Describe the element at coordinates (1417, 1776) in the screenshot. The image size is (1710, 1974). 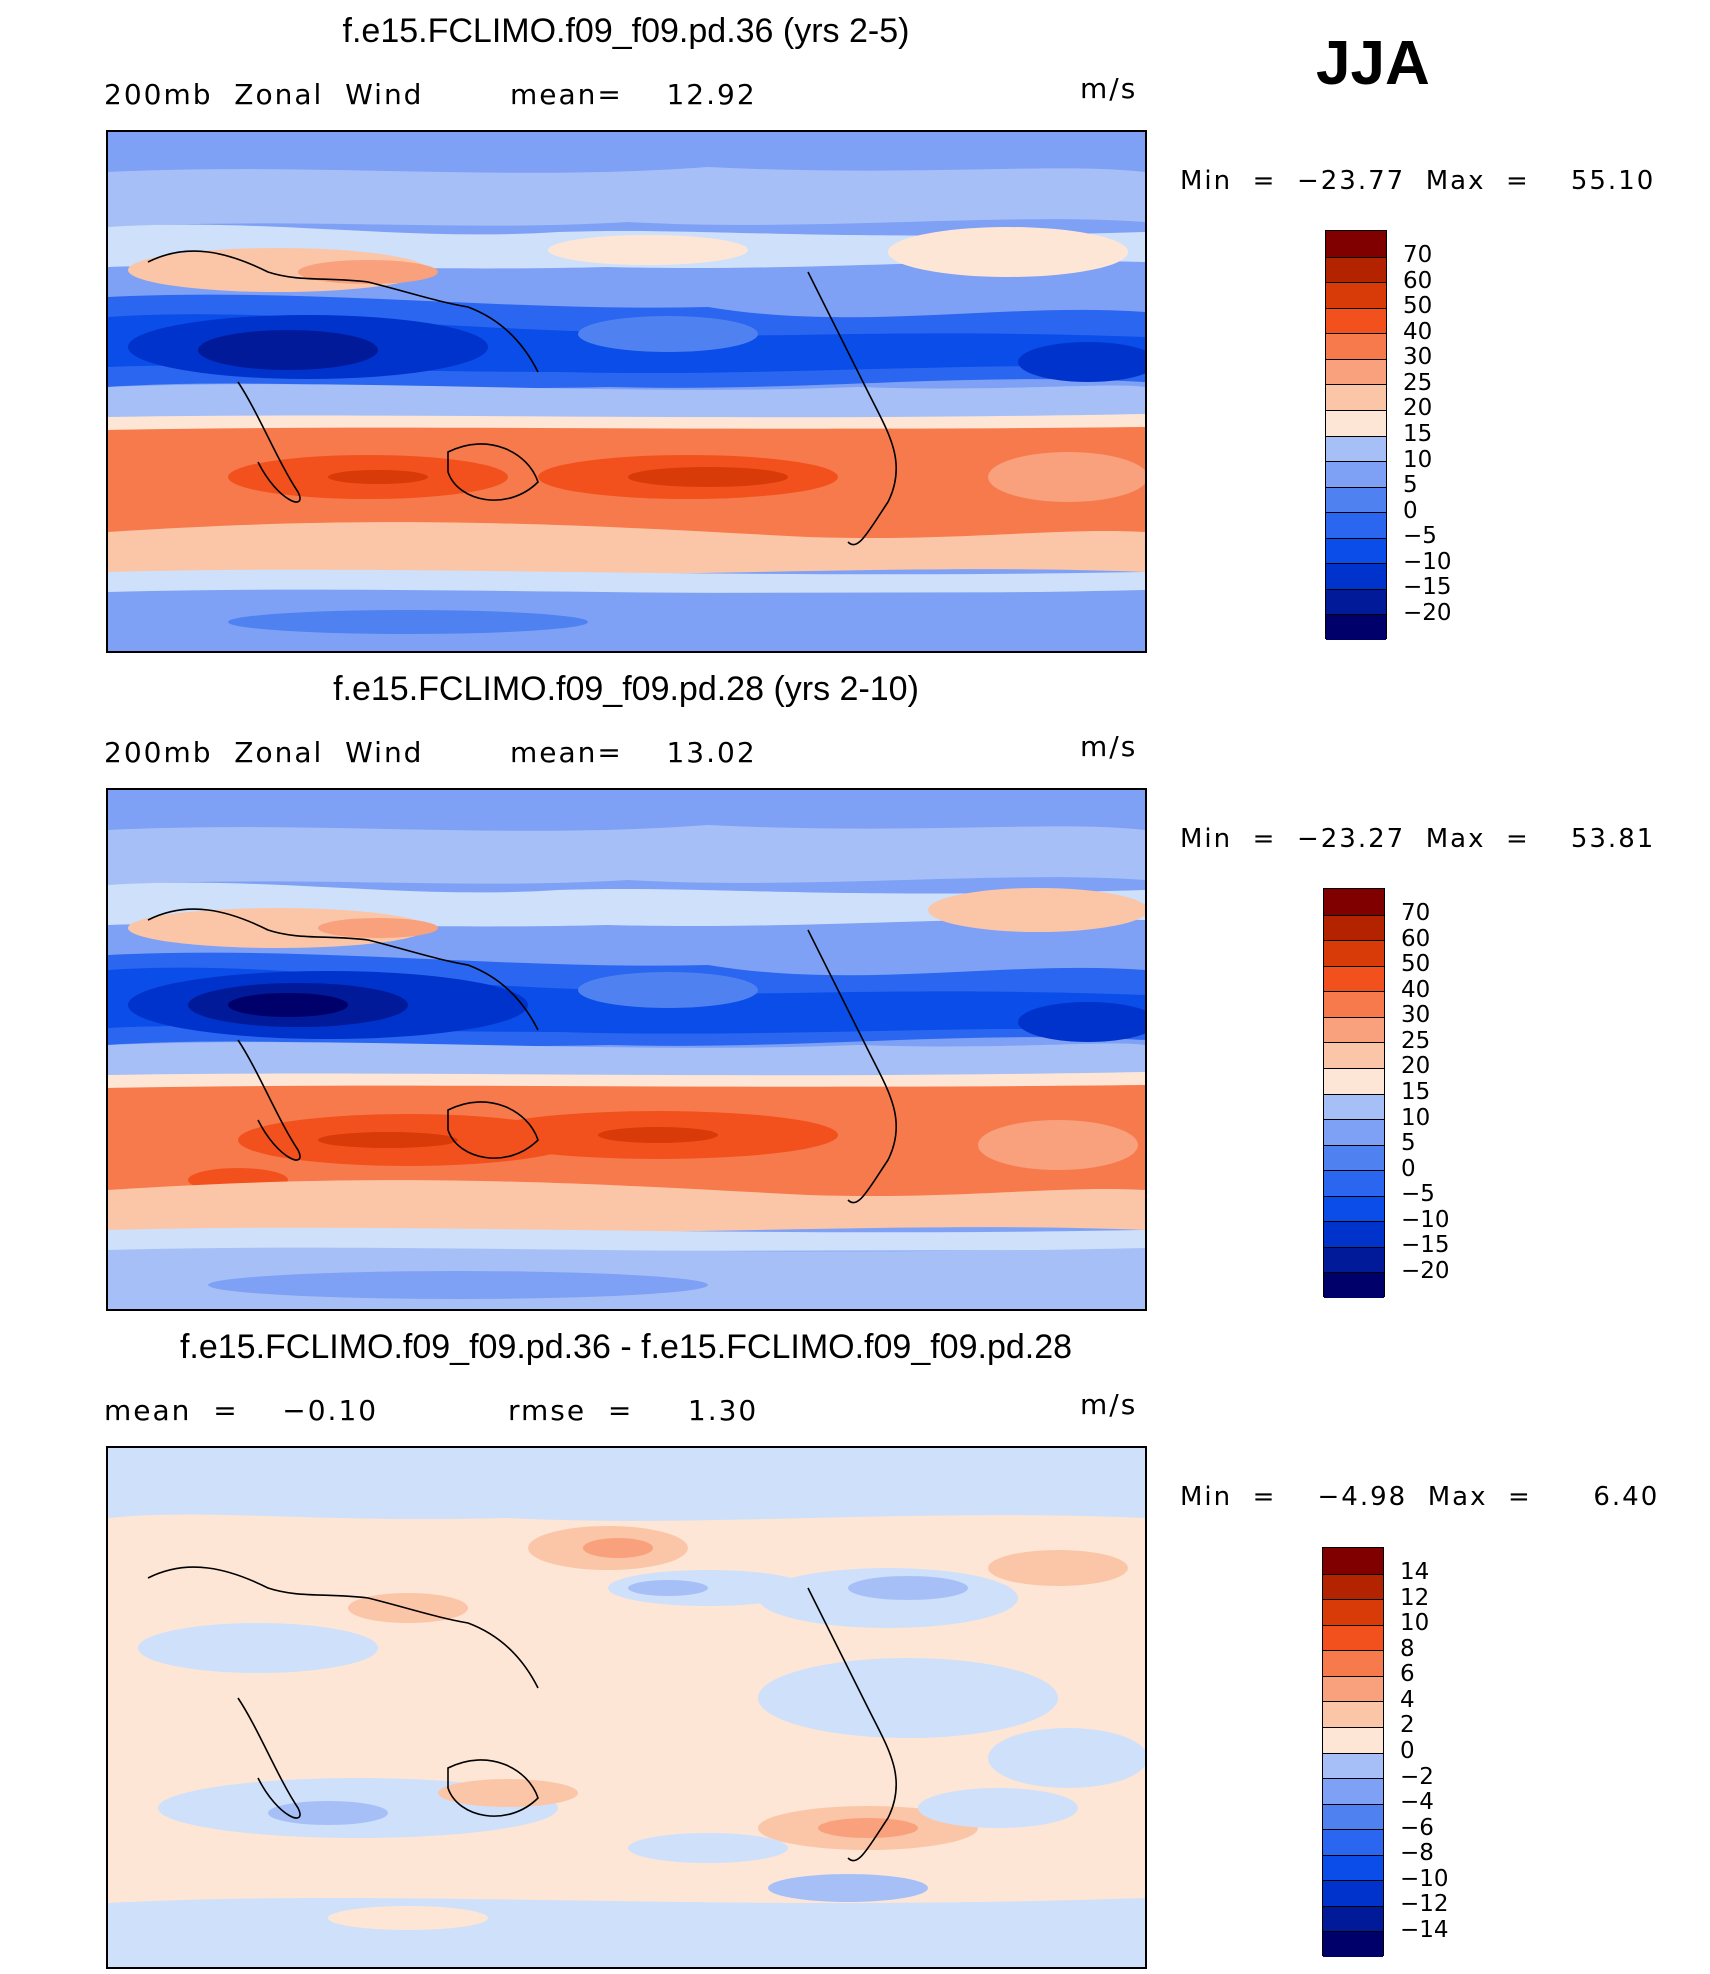
I see `colorbar-tick-label: −2` at that location.